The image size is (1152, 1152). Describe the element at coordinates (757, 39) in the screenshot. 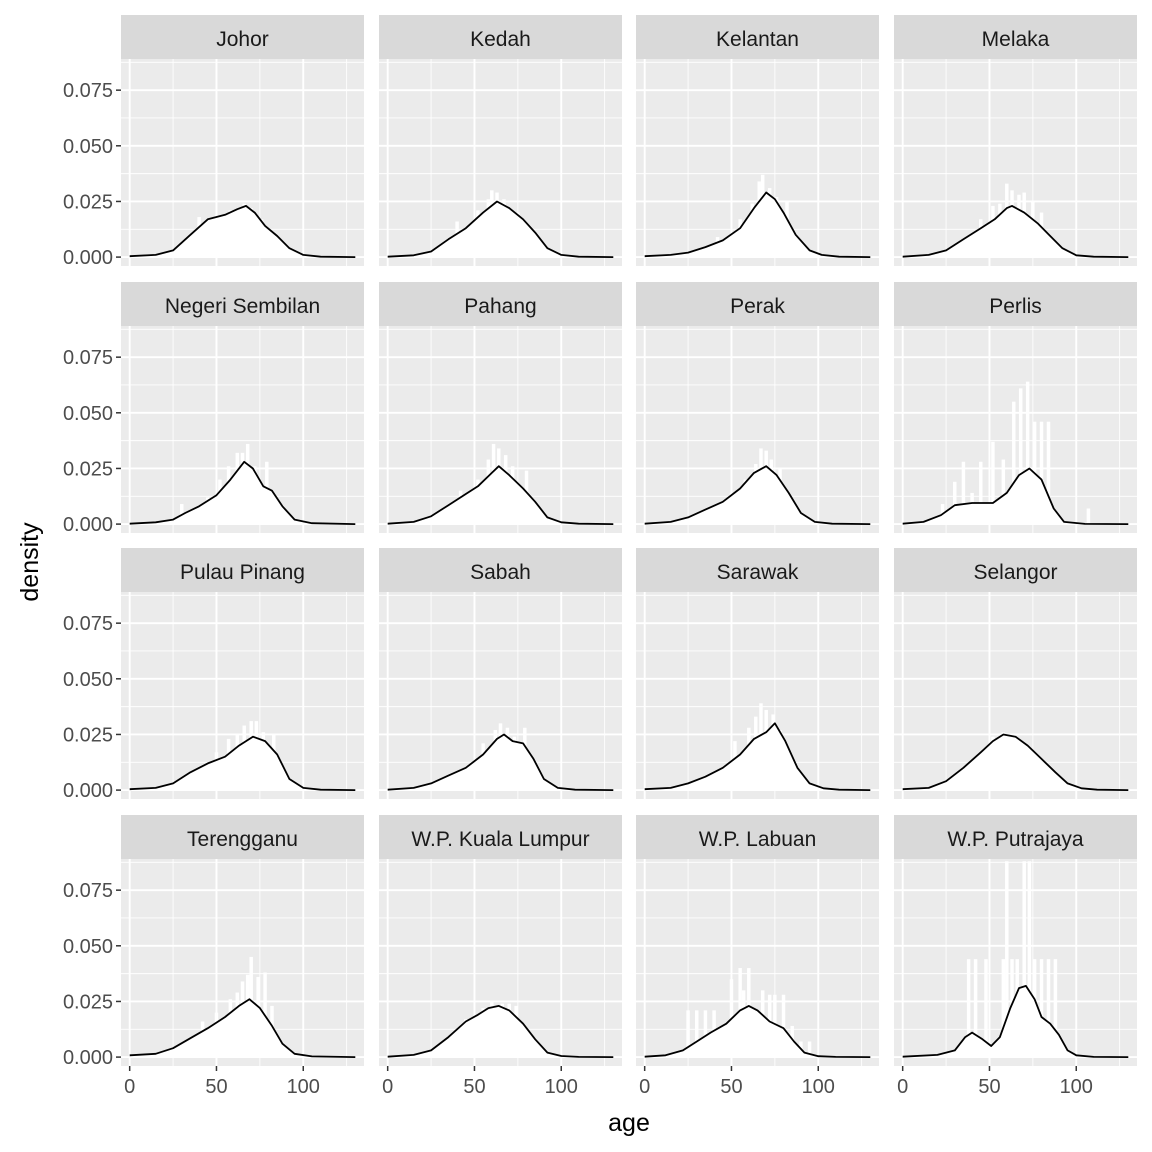

I see `strip-label: Kelantan` at that location.